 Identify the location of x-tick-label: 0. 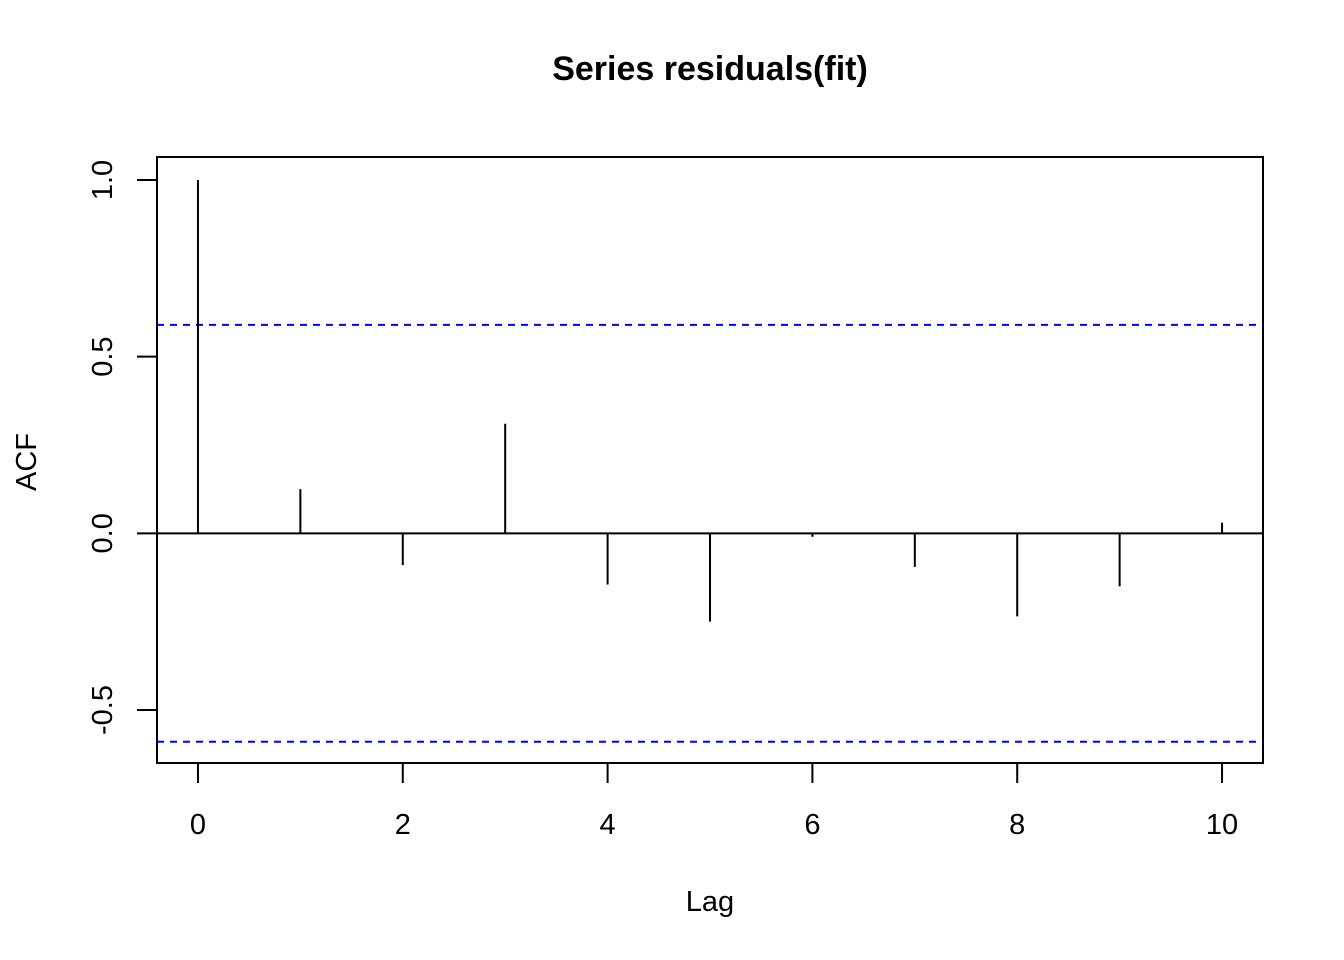
(198, 825).